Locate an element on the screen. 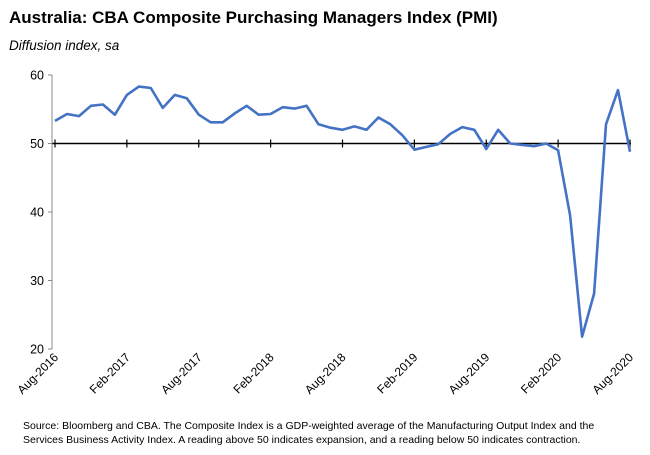  x-tick-label: Aug-2020 is located at coordinates (612, 373).